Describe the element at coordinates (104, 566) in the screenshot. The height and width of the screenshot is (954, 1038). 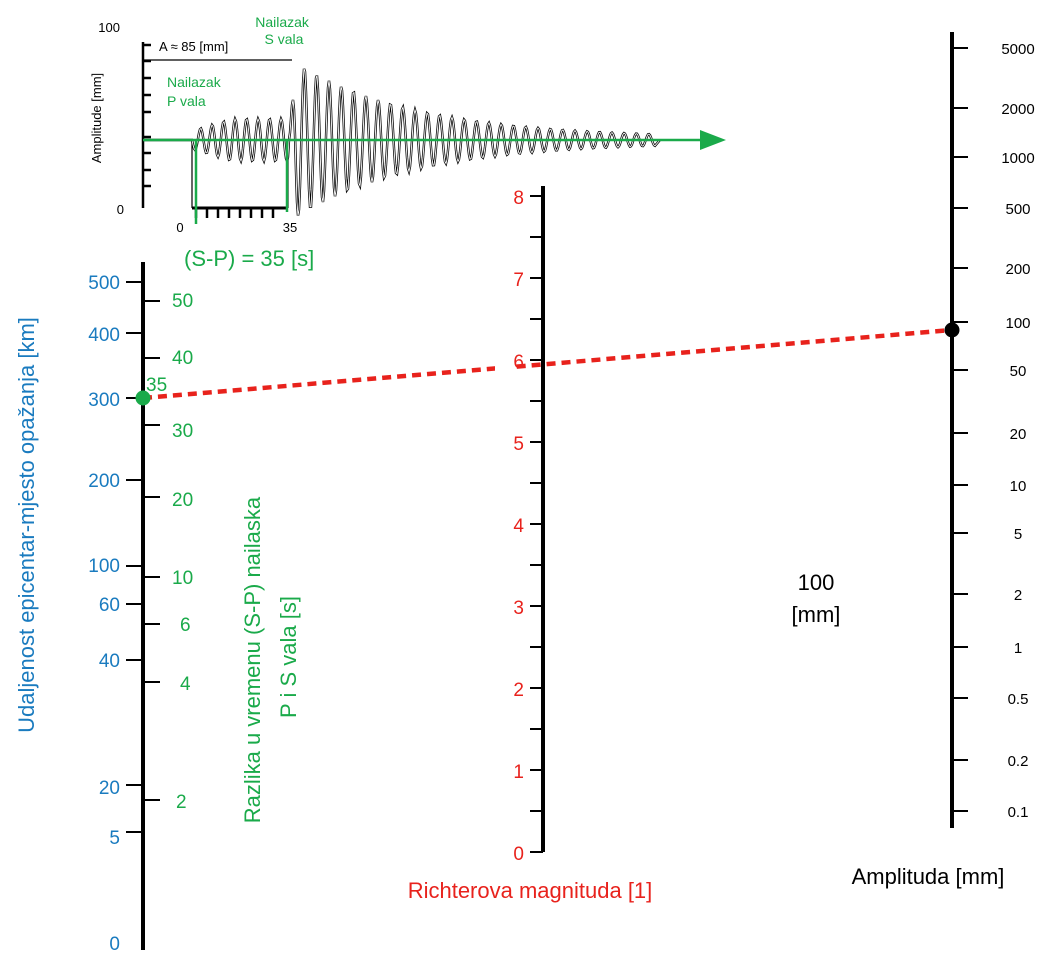
I see `distance-tick-label: 100` at that location.